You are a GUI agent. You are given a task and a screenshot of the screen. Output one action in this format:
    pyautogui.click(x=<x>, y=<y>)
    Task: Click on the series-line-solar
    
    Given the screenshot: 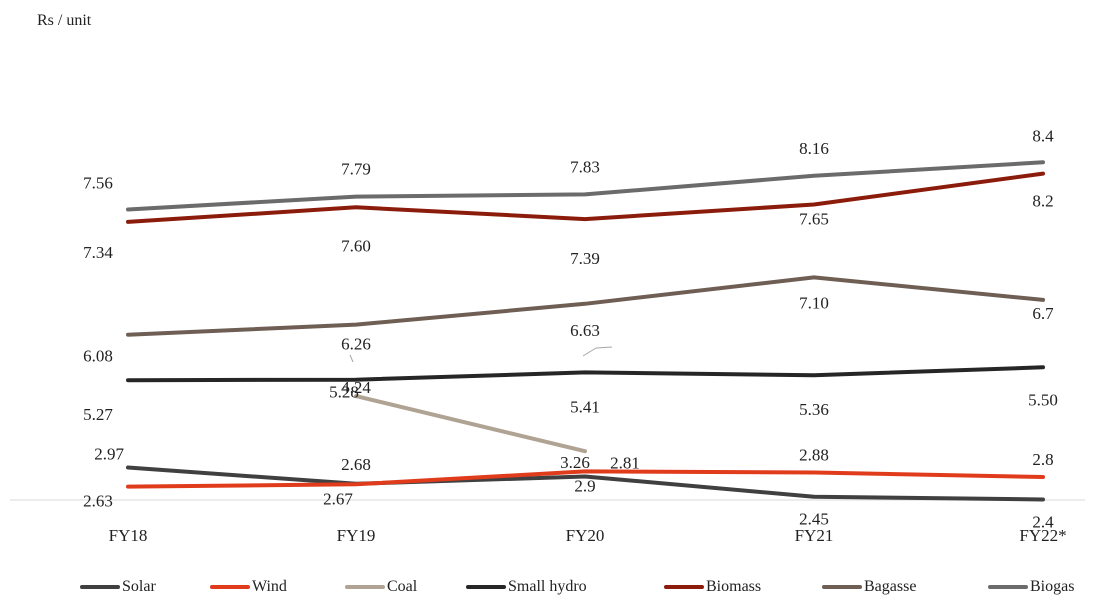 What is the action you would take?
    pyautogui.click(x=585, y=483)
    